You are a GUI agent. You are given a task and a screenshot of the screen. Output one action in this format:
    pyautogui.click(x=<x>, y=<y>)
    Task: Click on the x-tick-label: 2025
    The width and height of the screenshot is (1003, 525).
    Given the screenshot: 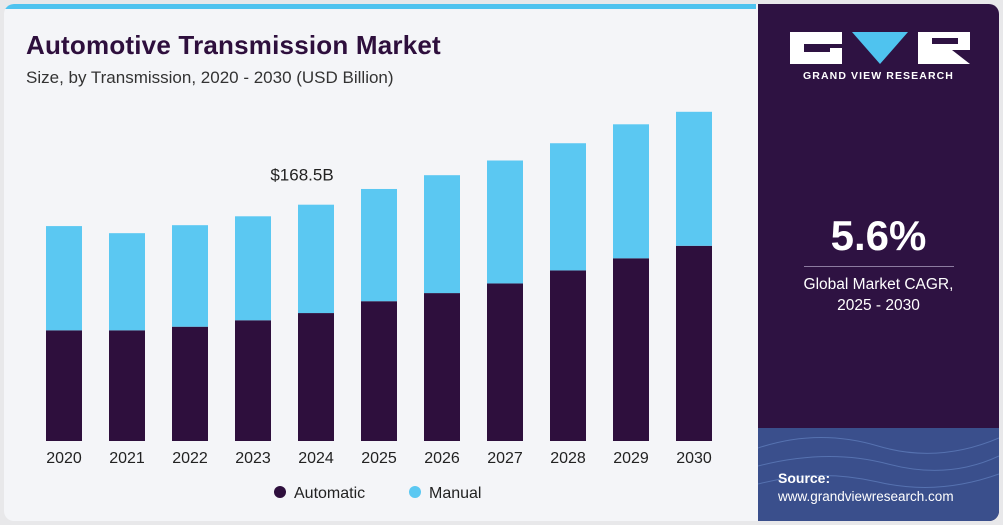 What is the action you would take?
    pyautogui.click(x=379, y=458)
    